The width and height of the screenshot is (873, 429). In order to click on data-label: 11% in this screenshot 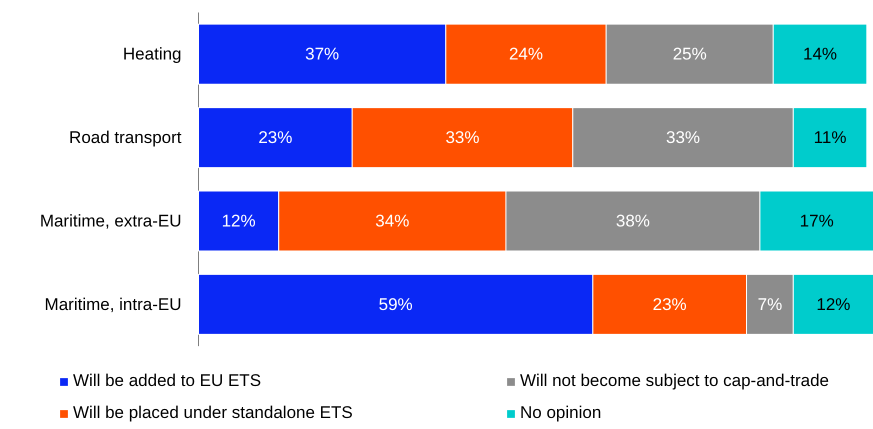, I will do `click(830, 138)`.